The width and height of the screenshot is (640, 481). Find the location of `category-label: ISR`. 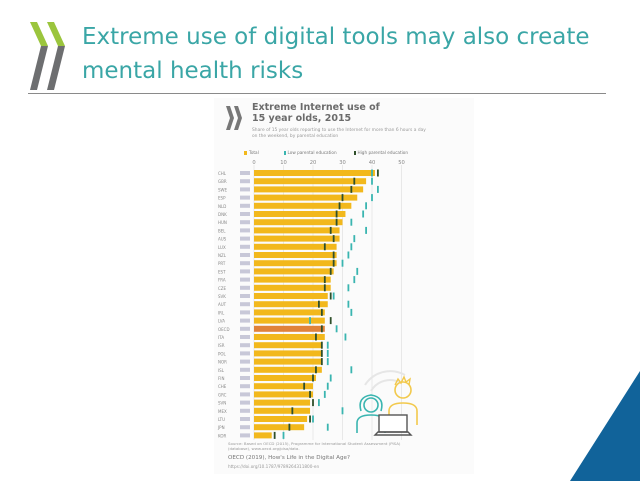

category-label: ISR is located at coordinates (221, 345).